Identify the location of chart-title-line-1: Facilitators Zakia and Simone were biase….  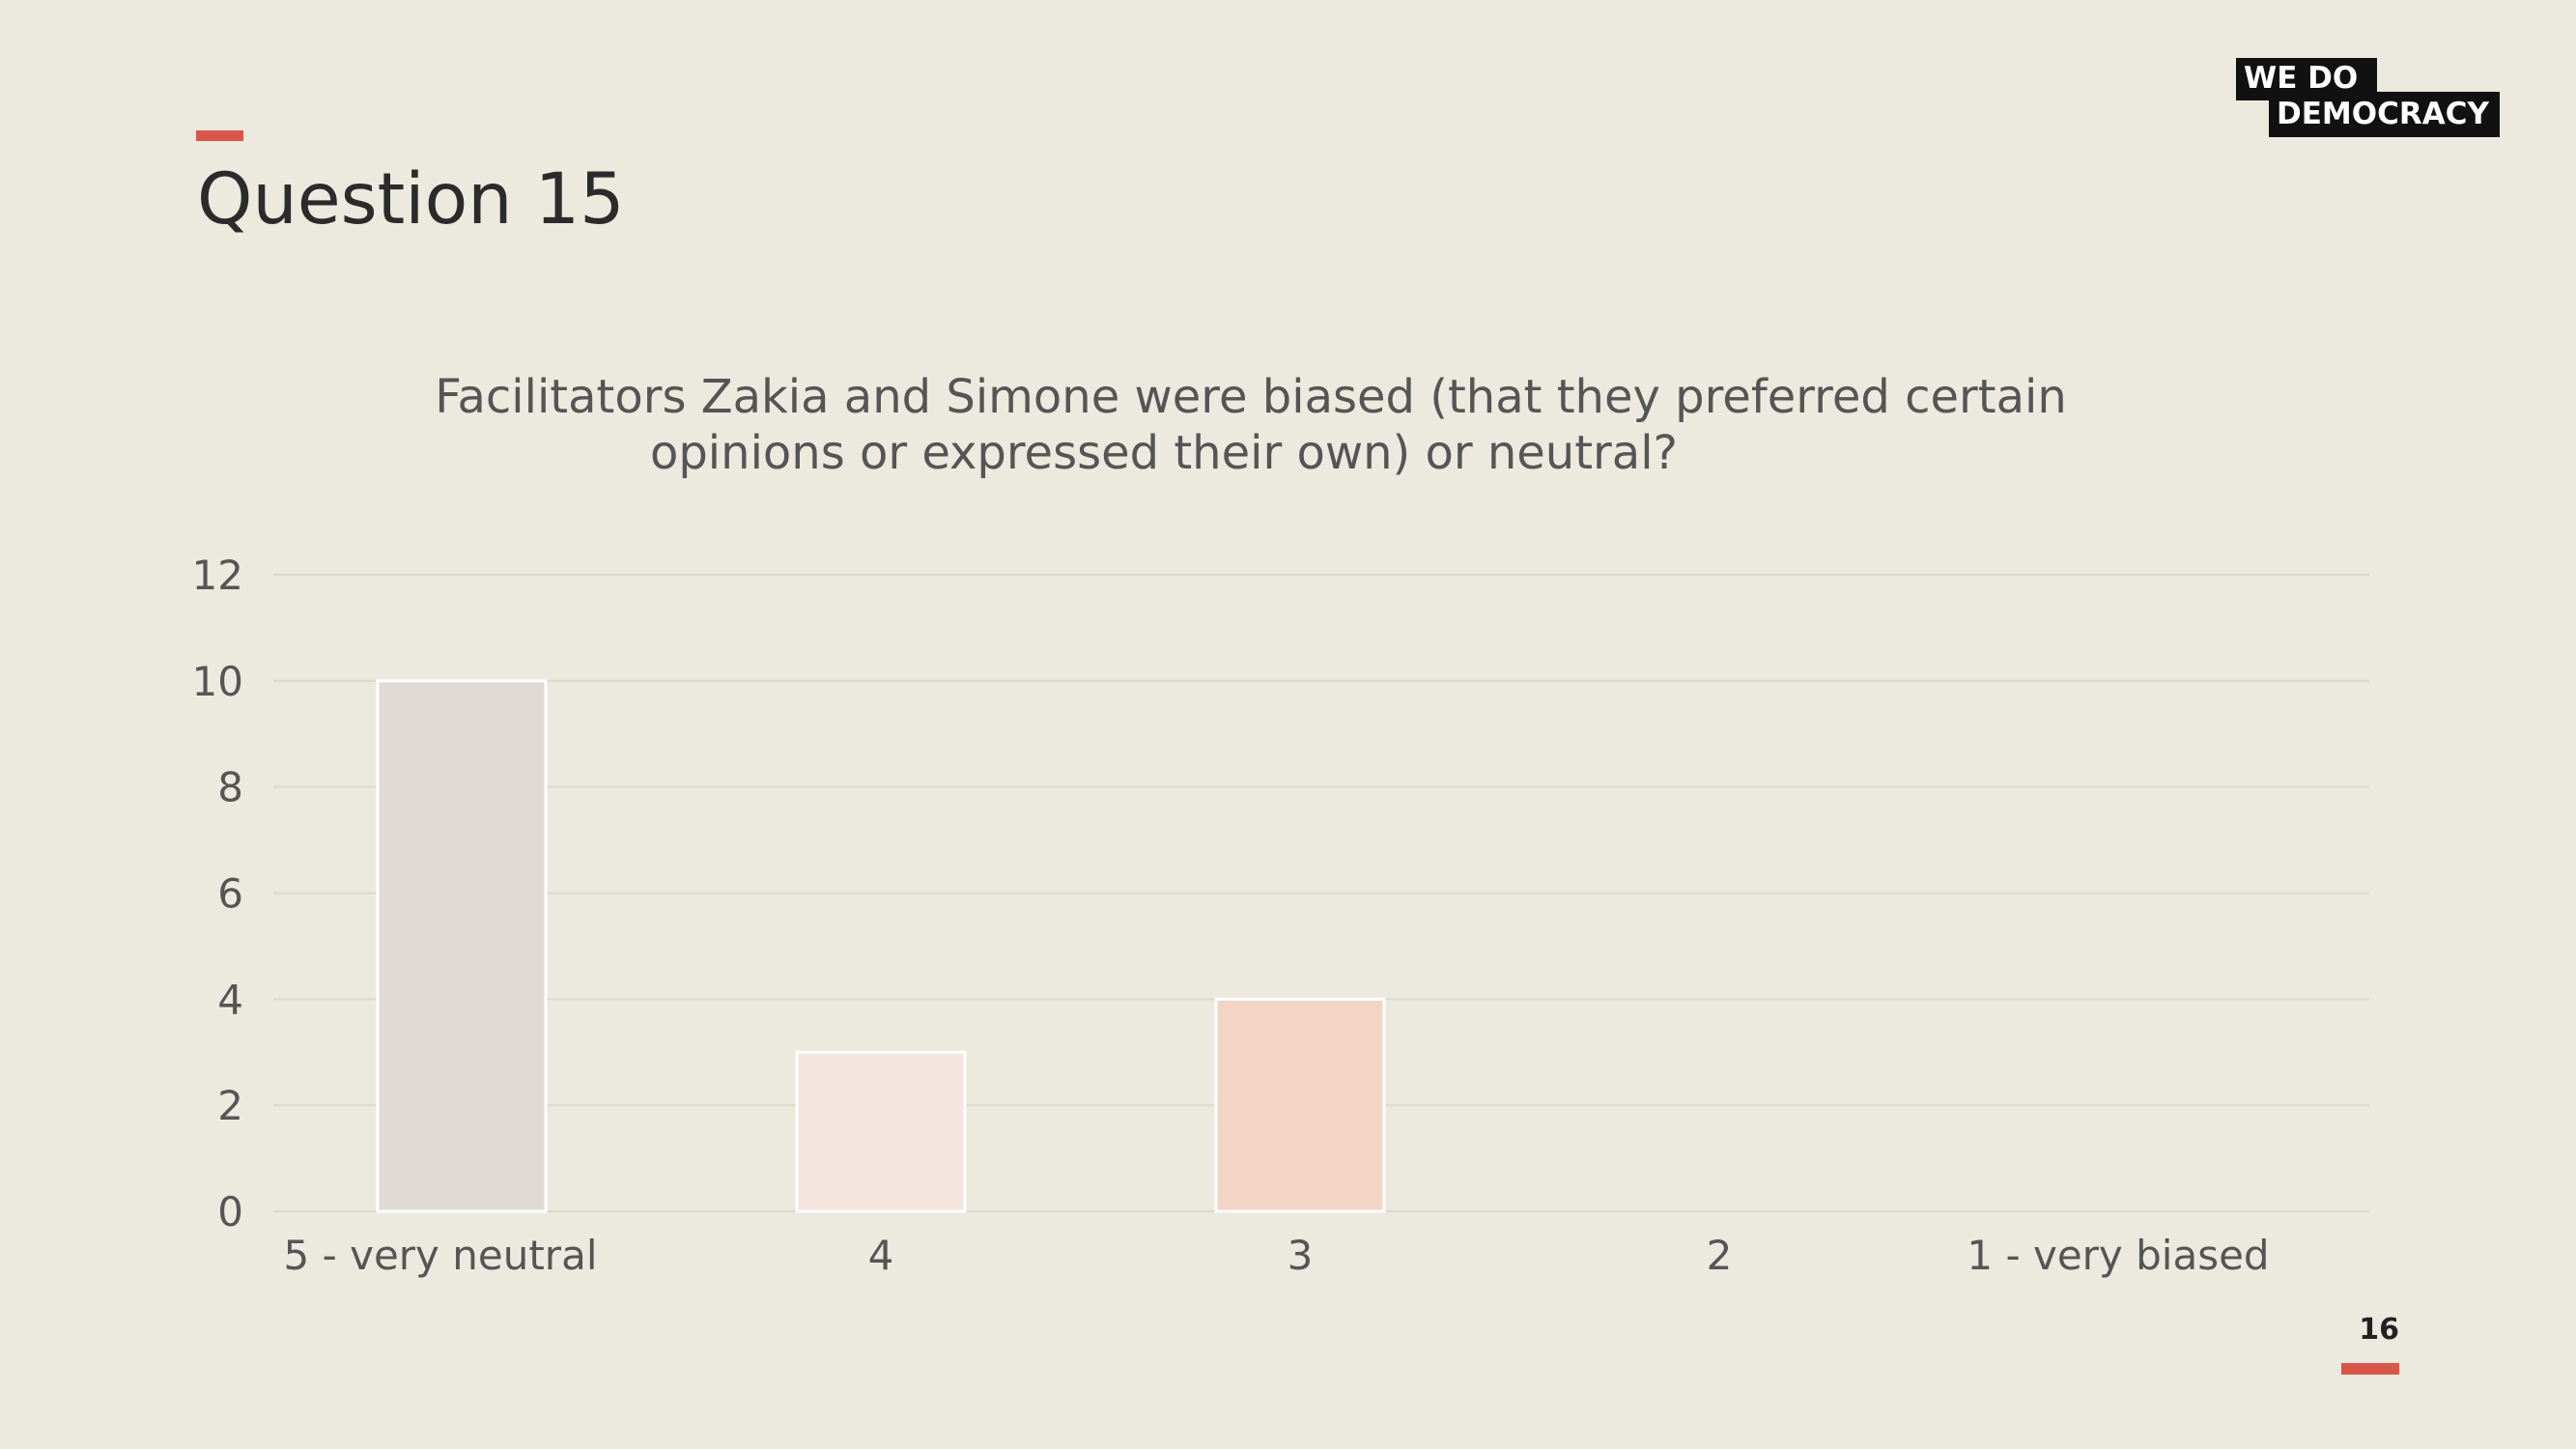
(1250, 397).